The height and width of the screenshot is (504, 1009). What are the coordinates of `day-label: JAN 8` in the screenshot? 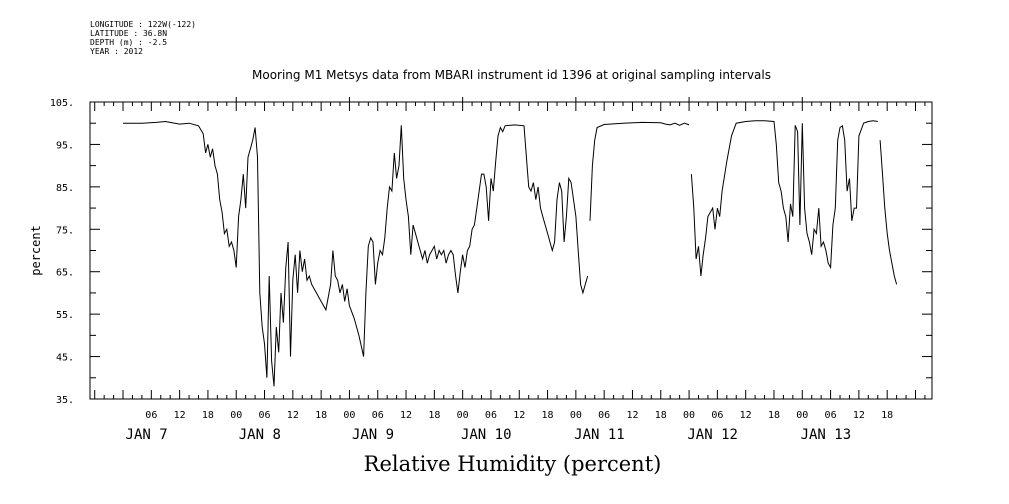 It's located at (260, 435).